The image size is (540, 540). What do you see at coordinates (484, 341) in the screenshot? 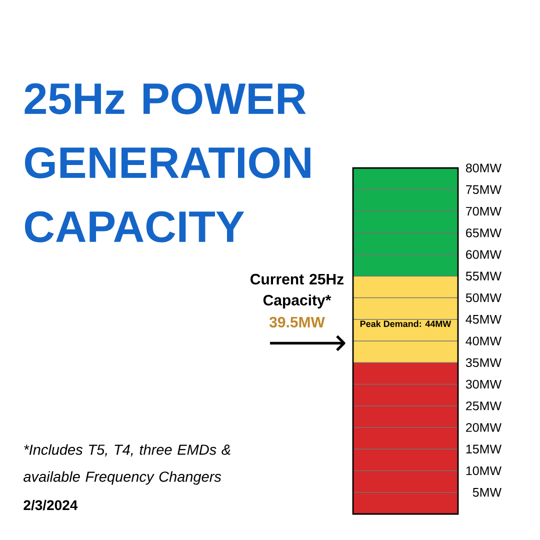
I see `y-tick-label: 40MW` at bounding box center [484, 341].